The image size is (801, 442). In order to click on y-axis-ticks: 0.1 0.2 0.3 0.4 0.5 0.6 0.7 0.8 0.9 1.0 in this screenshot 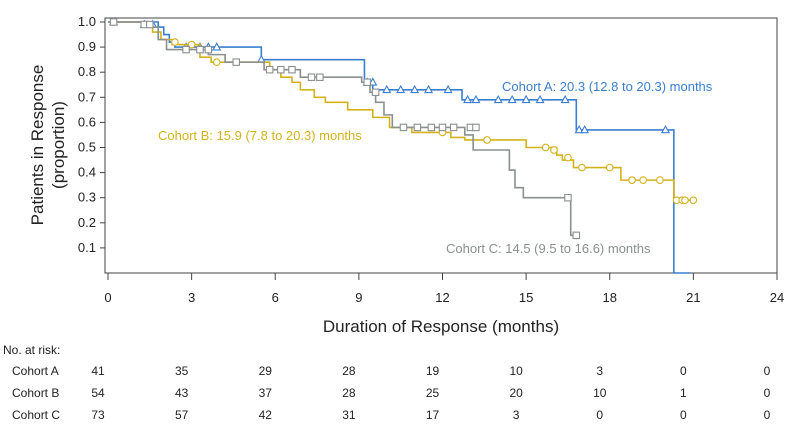, I will do `click(91, 134)`.